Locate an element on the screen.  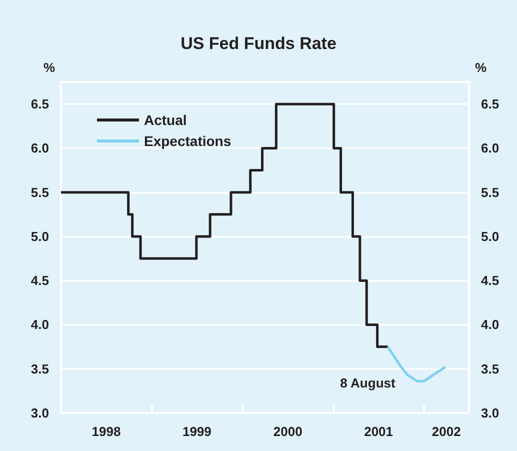
chart-title: US Fed Funds Rate is located at coordinates (258, 43).